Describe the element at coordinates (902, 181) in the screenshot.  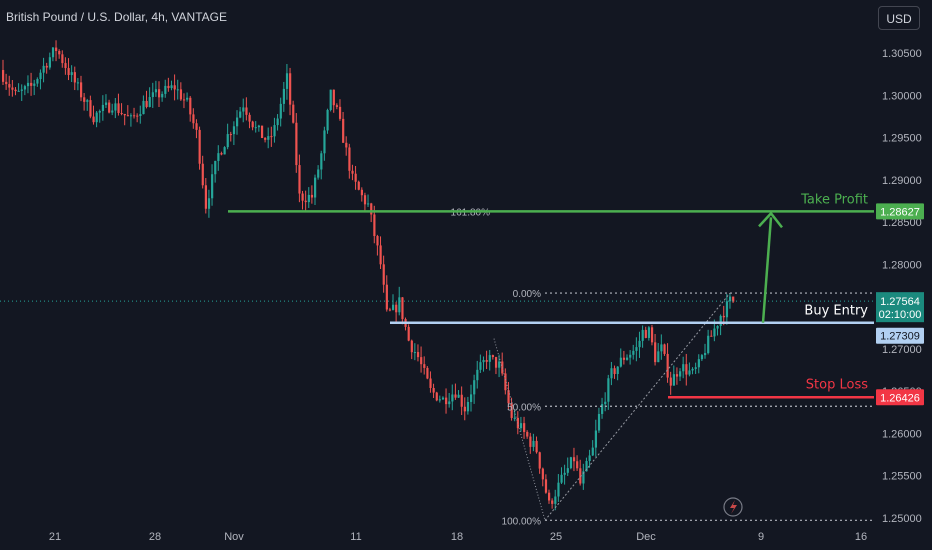
I see `price-tick-label: 1.29000` at that location.